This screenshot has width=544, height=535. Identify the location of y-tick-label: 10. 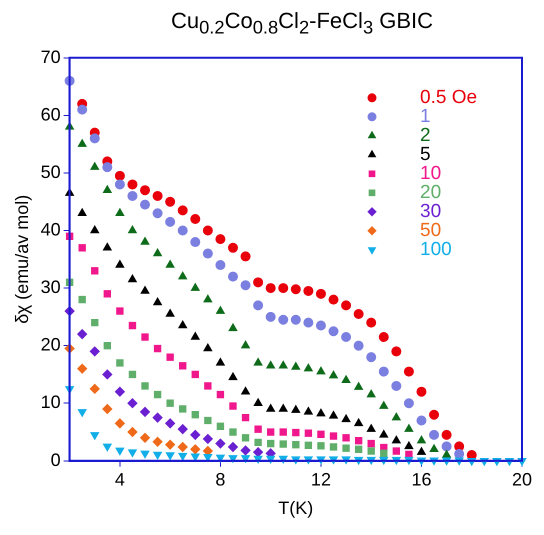
(50, 402).